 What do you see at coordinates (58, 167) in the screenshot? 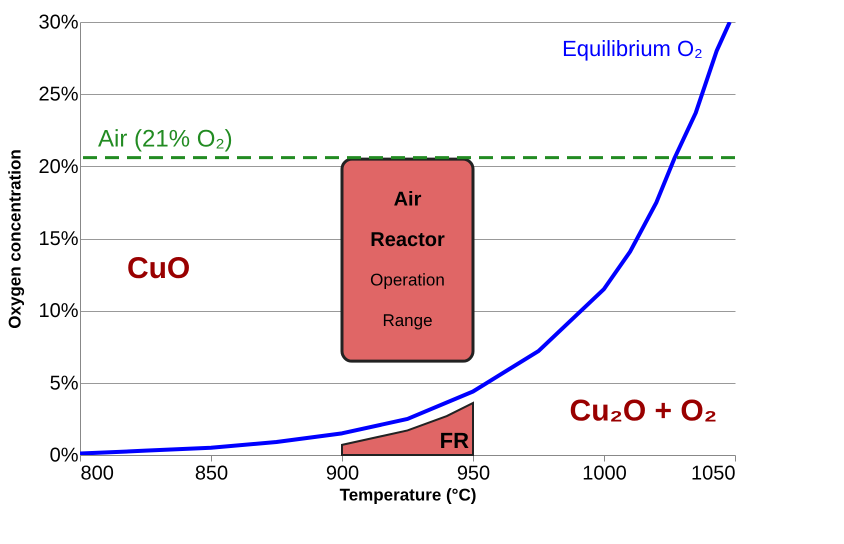
I see `y-tick-label: 20%` at bounding box center [58, 167].